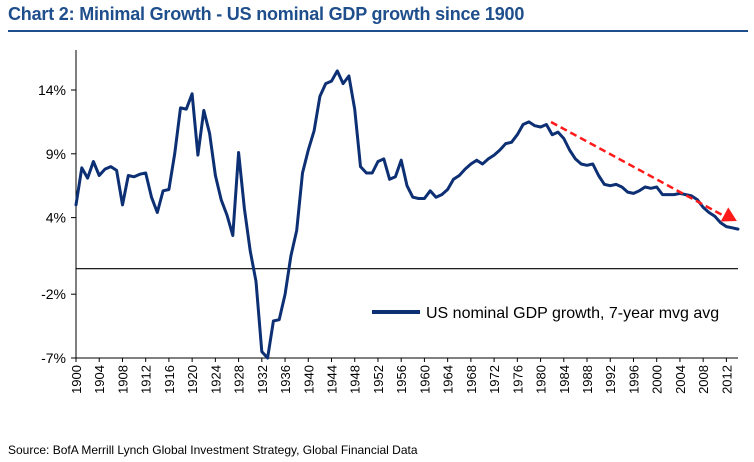 The height and width of the screenshot is (462, 754). What do you see at coordinates (572, 313) in the screenshot?
I see `legend-label: US nominal GDP growth, 7-year mvg avg` at bounding box center [572, 313].